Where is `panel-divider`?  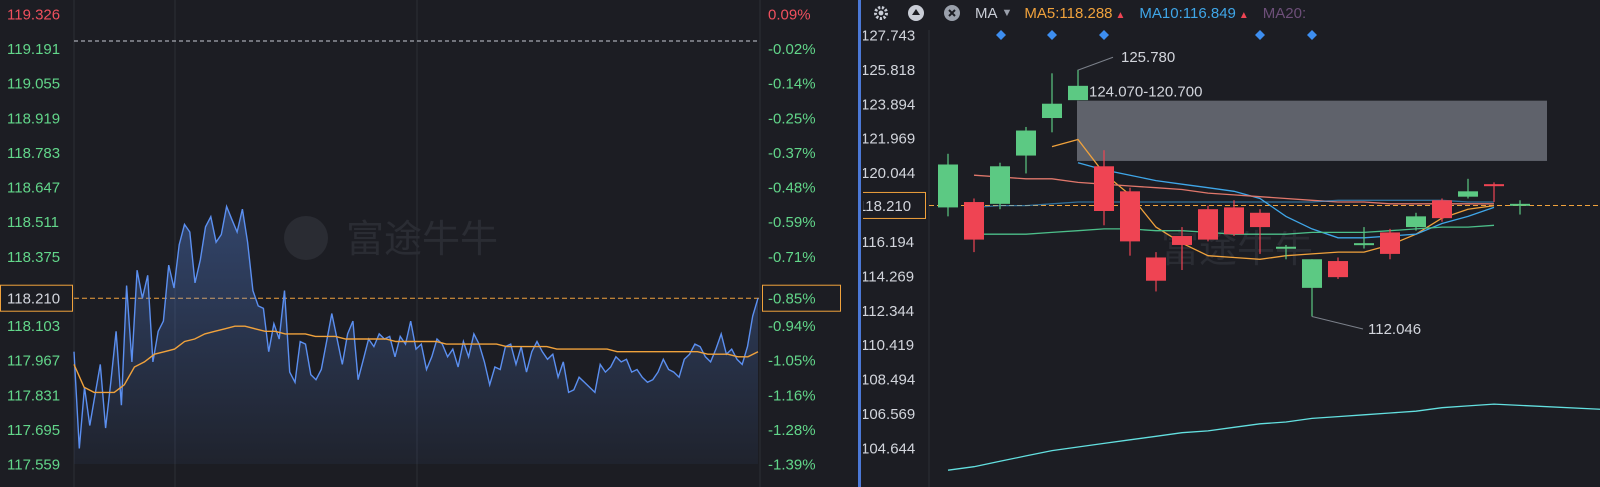 panel-divider is located at coordinates (859, 243).